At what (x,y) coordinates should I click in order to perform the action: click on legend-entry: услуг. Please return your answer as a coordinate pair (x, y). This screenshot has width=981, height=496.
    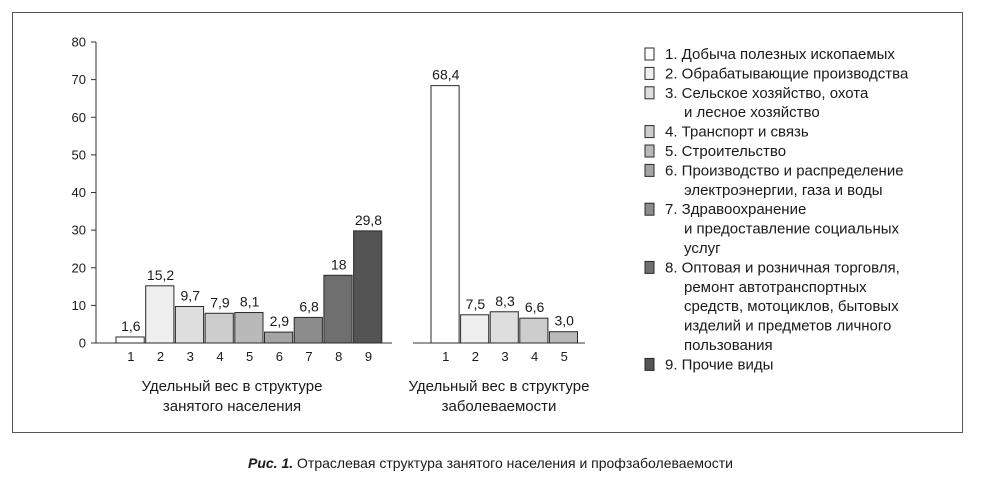
    Looking at the image, I should click on (702, 248).